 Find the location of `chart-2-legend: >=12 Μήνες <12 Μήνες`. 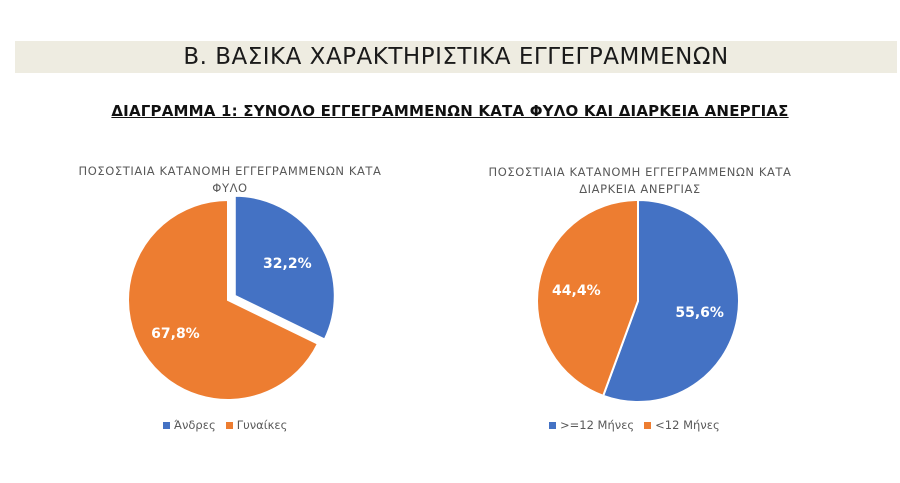

chart-2-legend: >=12 Μήνες <12 Μήνες is located at coordinates (639, 425).